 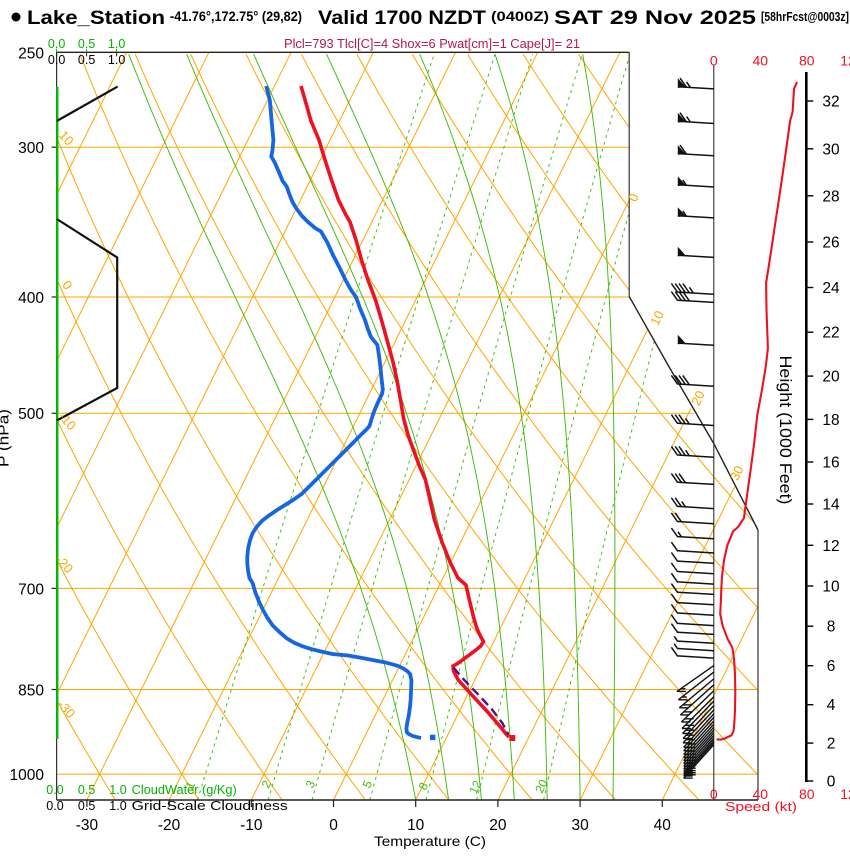 I want to click on svg-text: 4, so click(x=831, y=705).